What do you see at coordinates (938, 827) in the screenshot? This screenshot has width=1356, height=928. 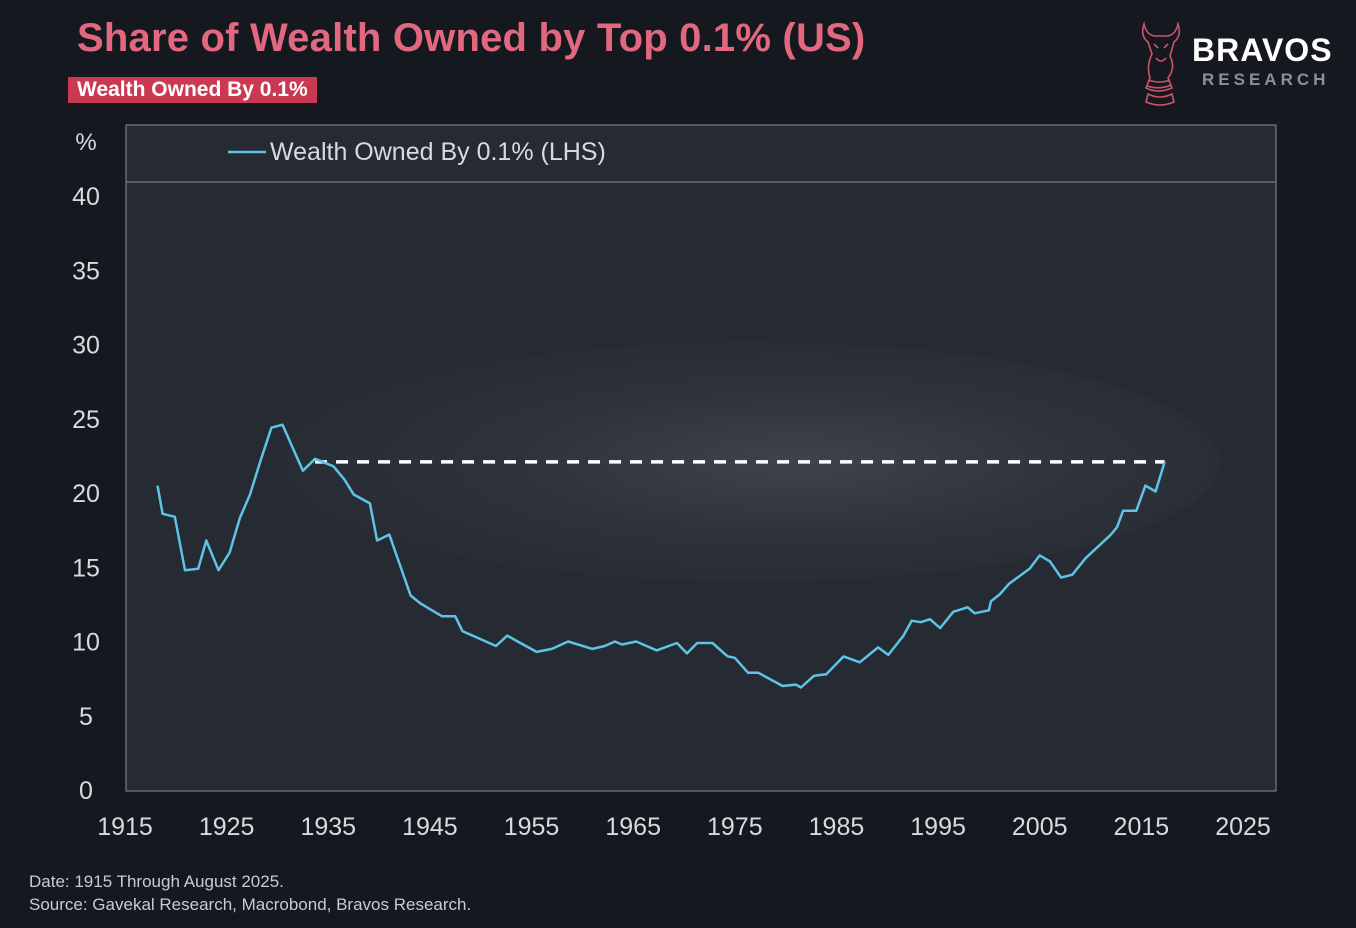 I see `x-tick-label: 1995` at bounding box center [938, 827].